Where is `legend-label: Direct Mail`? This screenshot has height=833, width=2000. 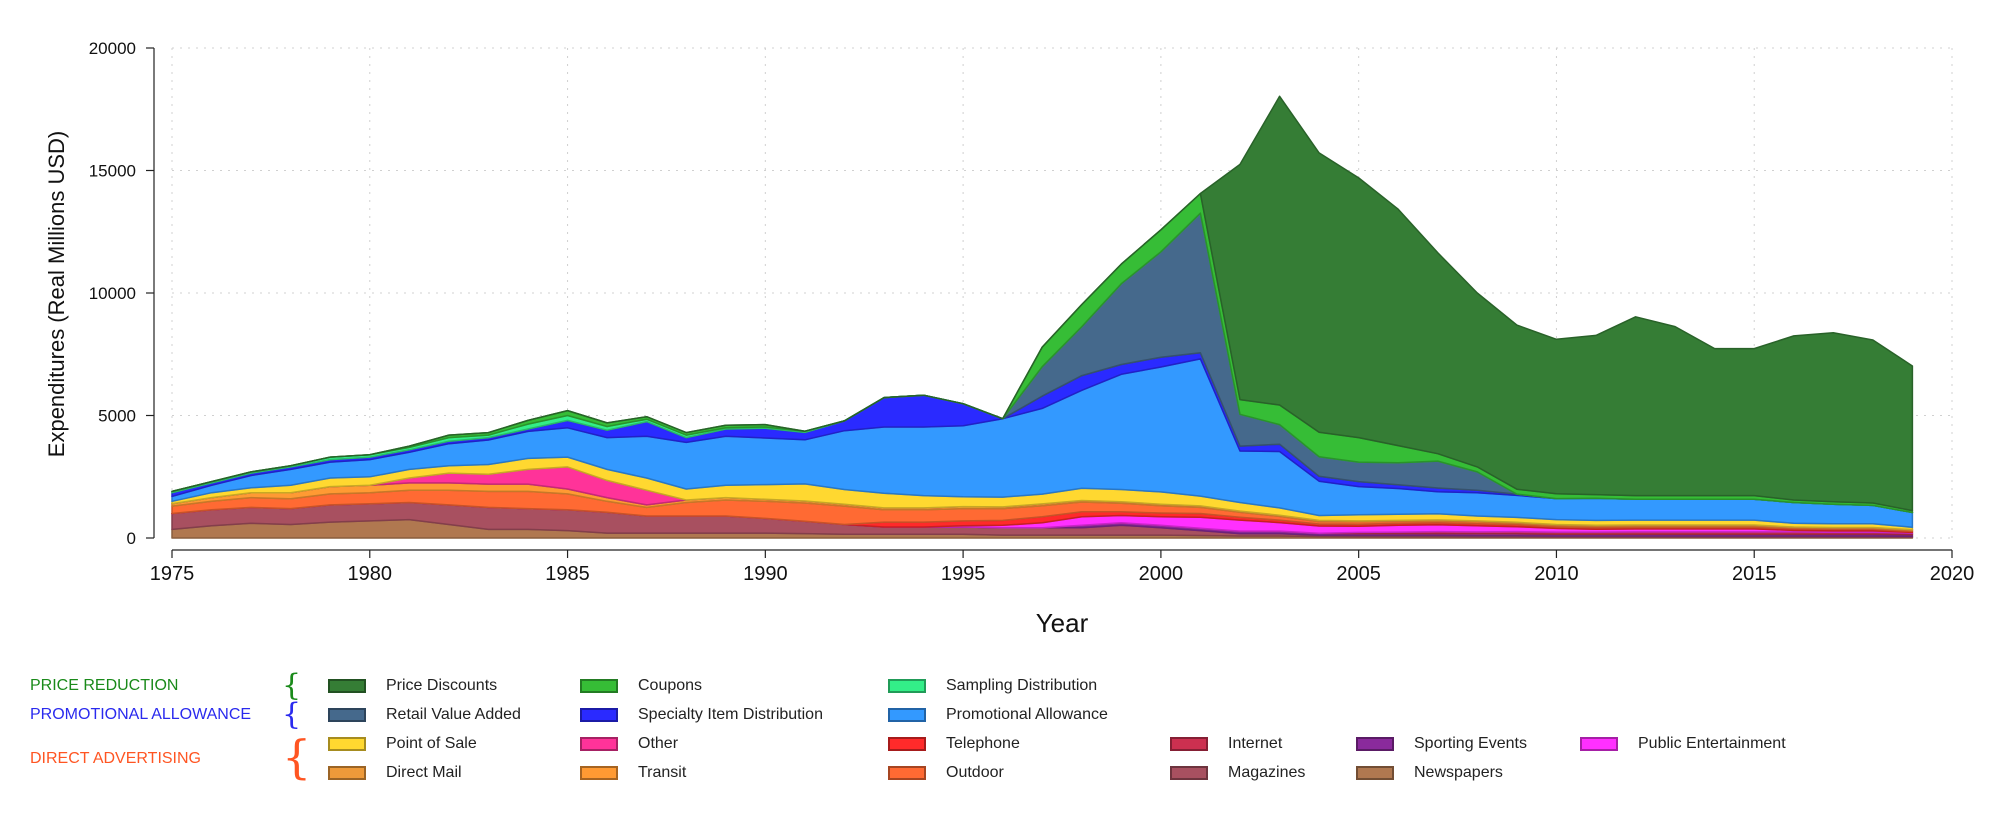
legend-label: Direct Mail is located at coordinates (424, 772).